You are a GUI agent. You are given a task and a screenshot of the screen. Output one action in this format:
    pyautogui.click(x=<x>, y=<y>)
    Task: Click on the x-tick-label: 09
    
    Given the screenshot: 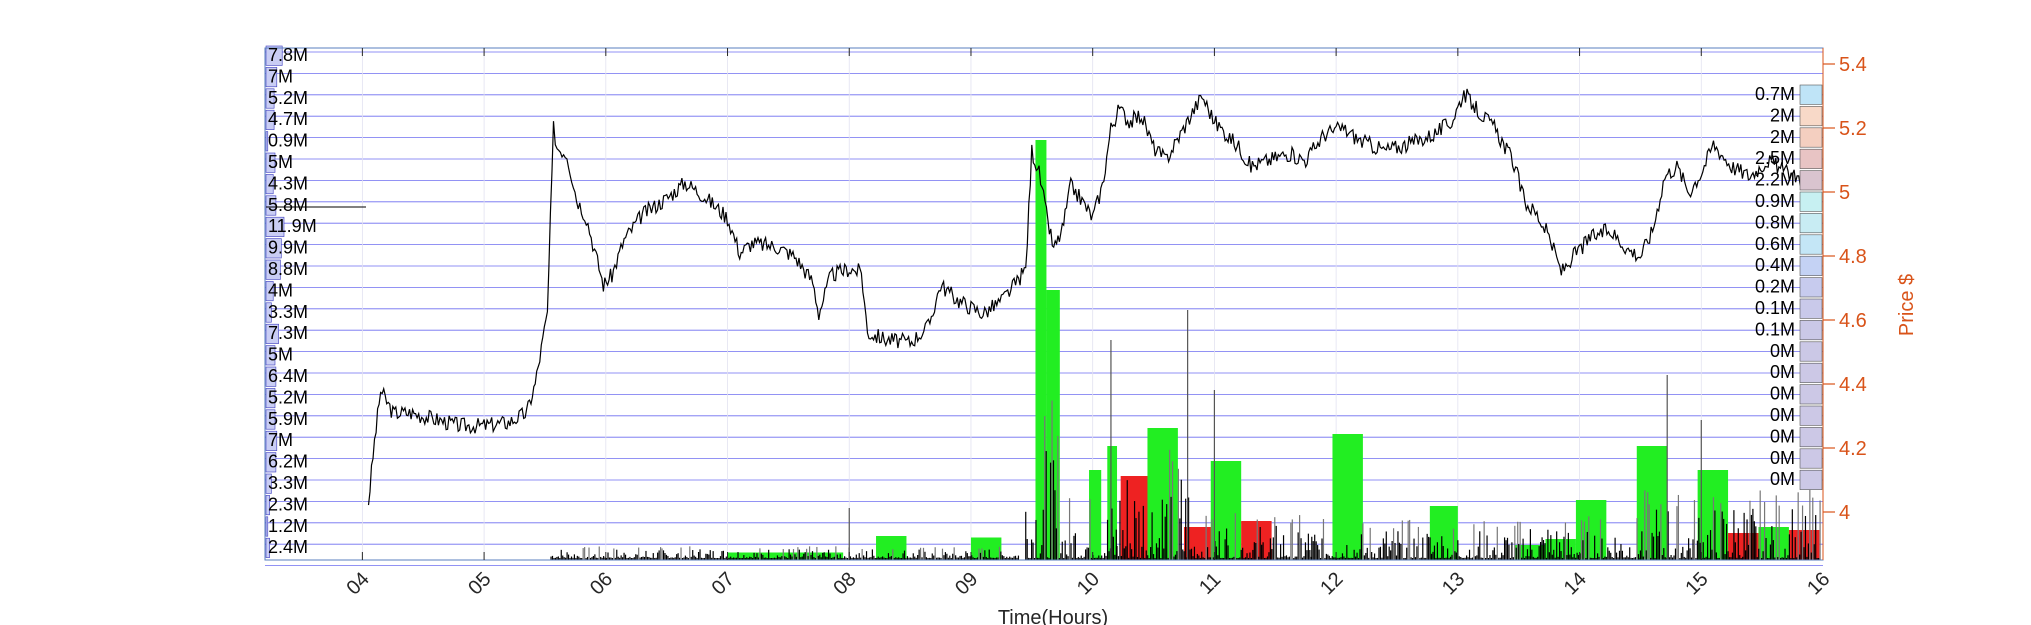 What is the action you would take?
    pyautogui.click(x=966, y=583)
    